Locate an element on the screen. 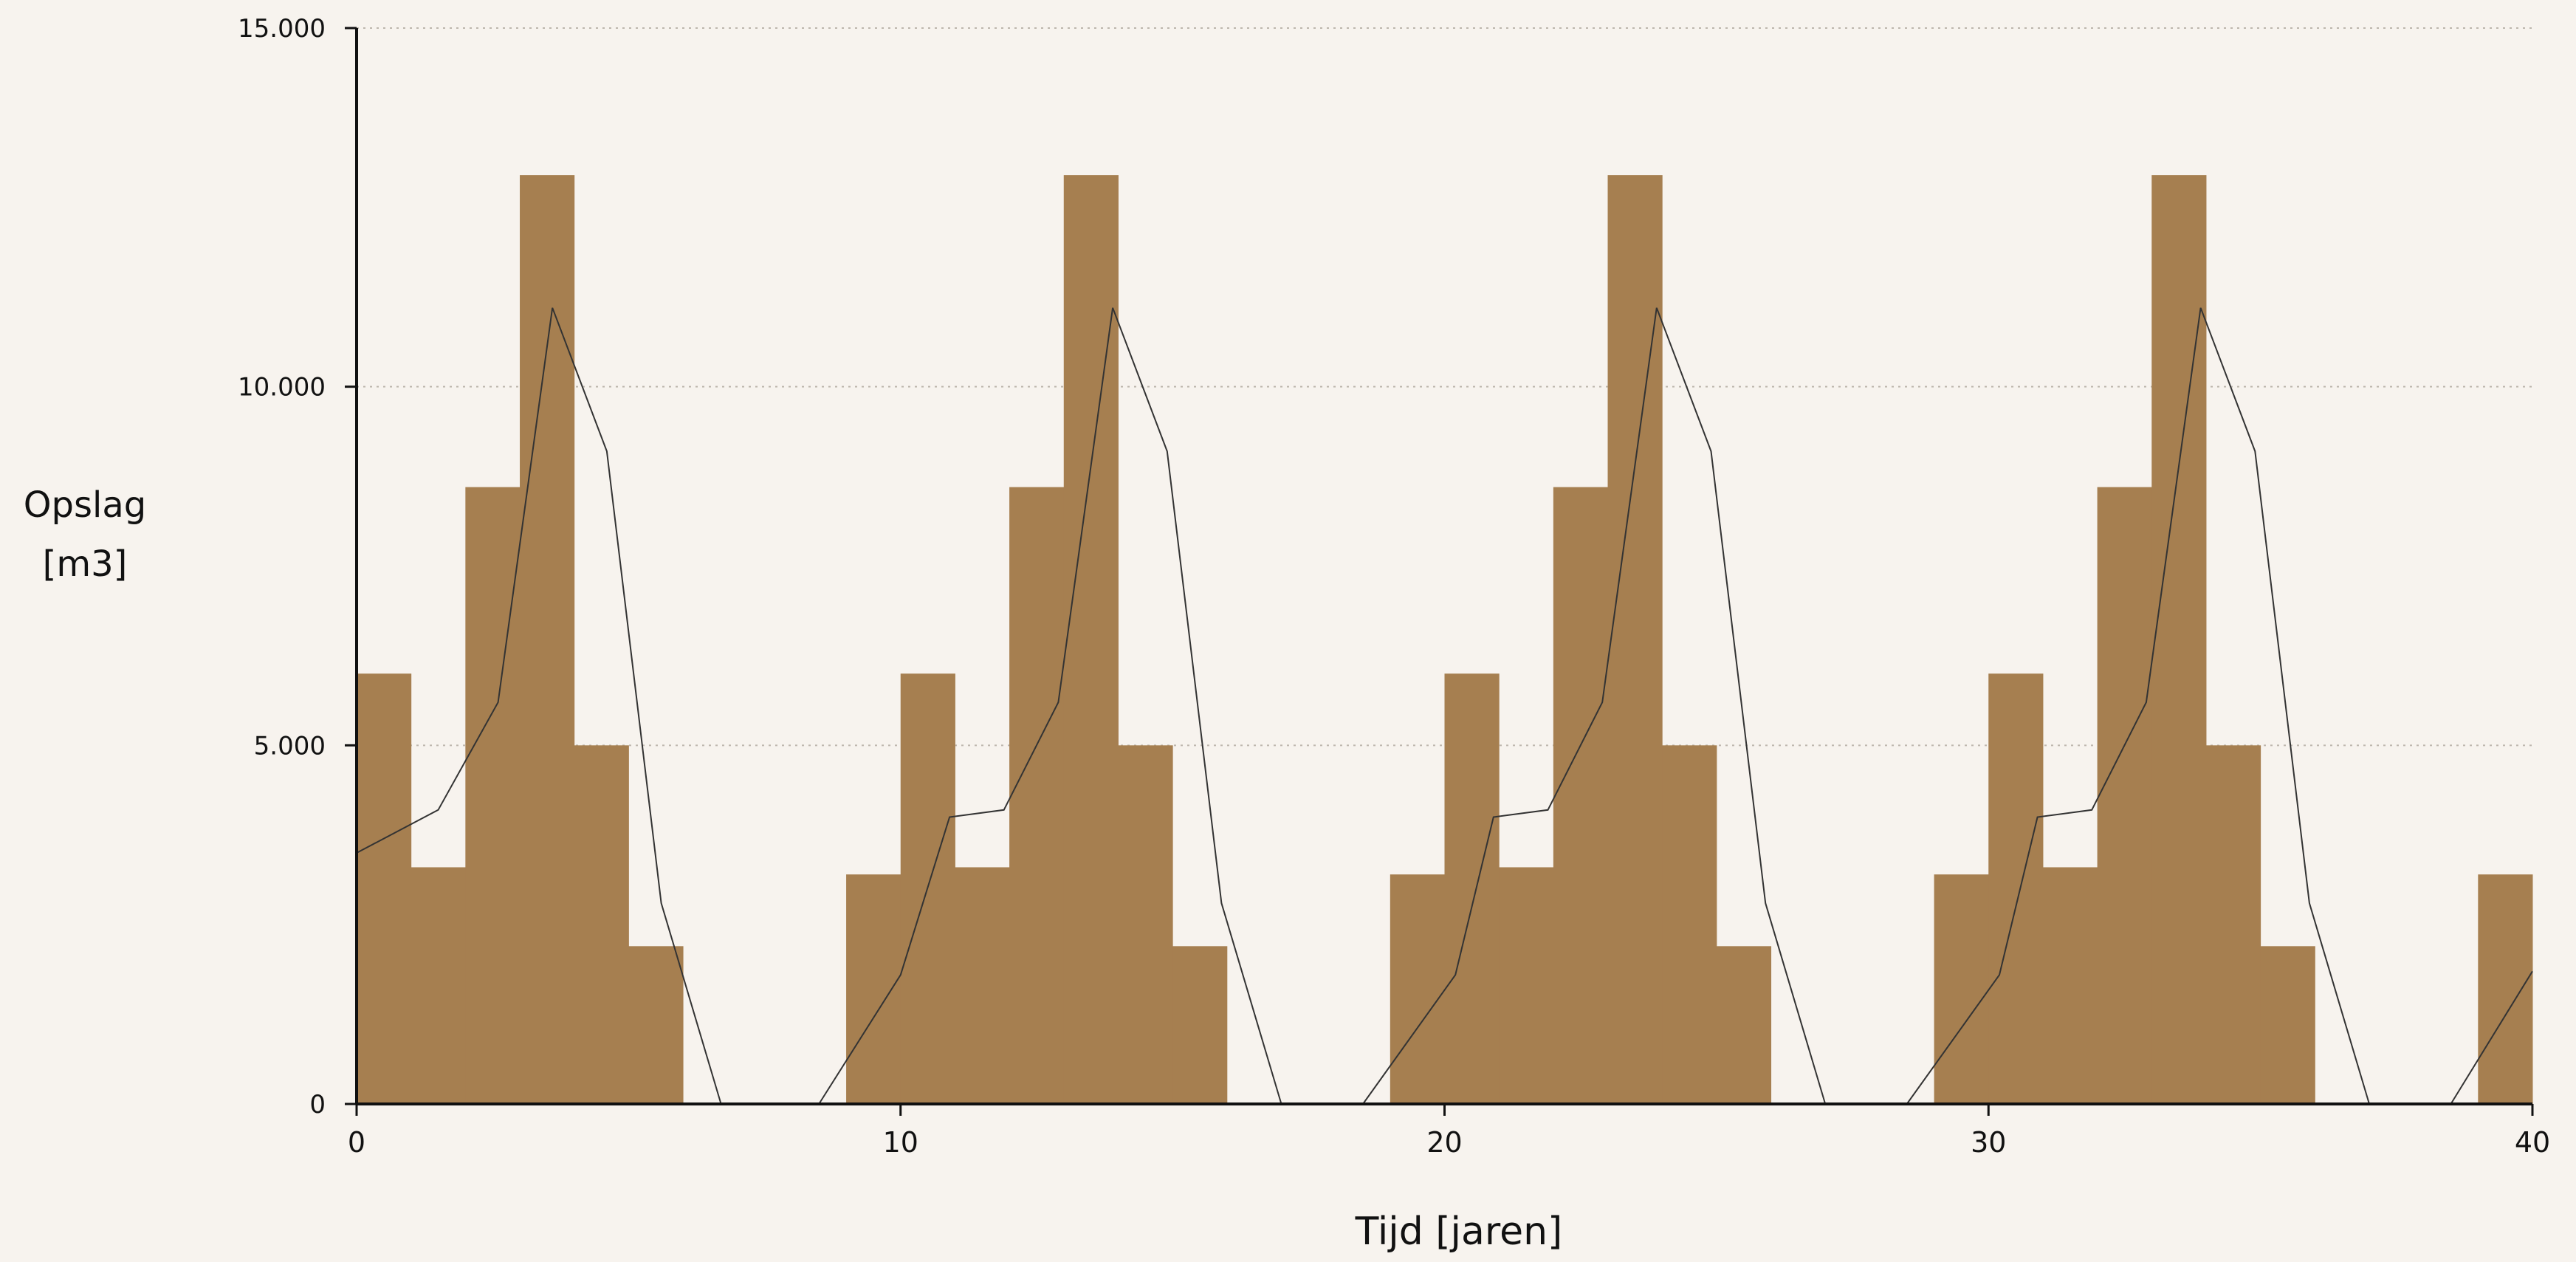 The image size is (2576, 1262). y-axis-label-line-2: [m3] is located at coordinates (85, 564).